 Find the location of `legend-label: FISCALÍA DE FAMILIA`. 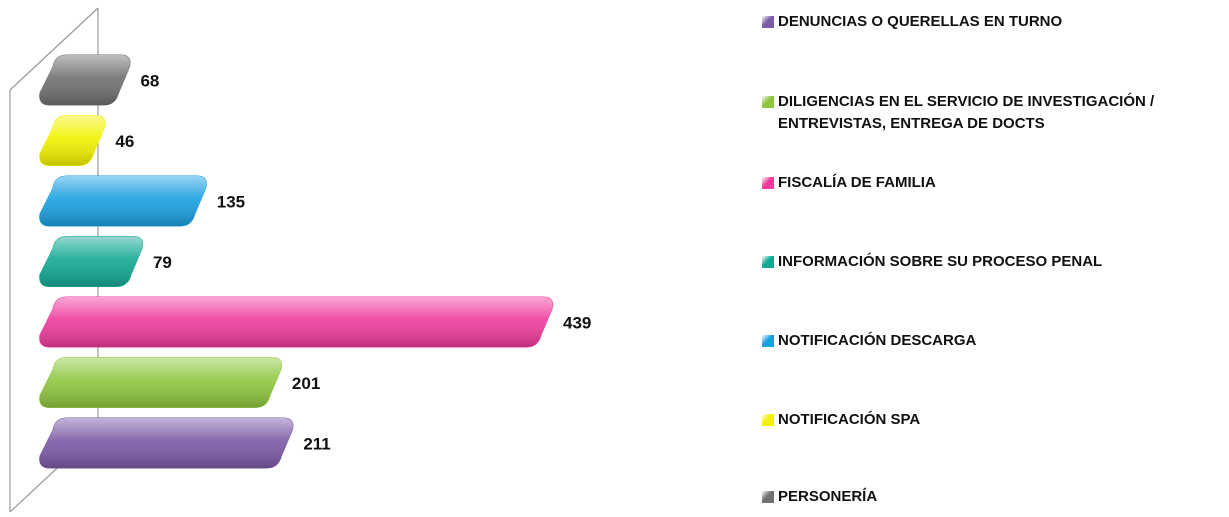

legend-label: FISCALÍA DE FAMILIA is located at coordinates (857, 182).